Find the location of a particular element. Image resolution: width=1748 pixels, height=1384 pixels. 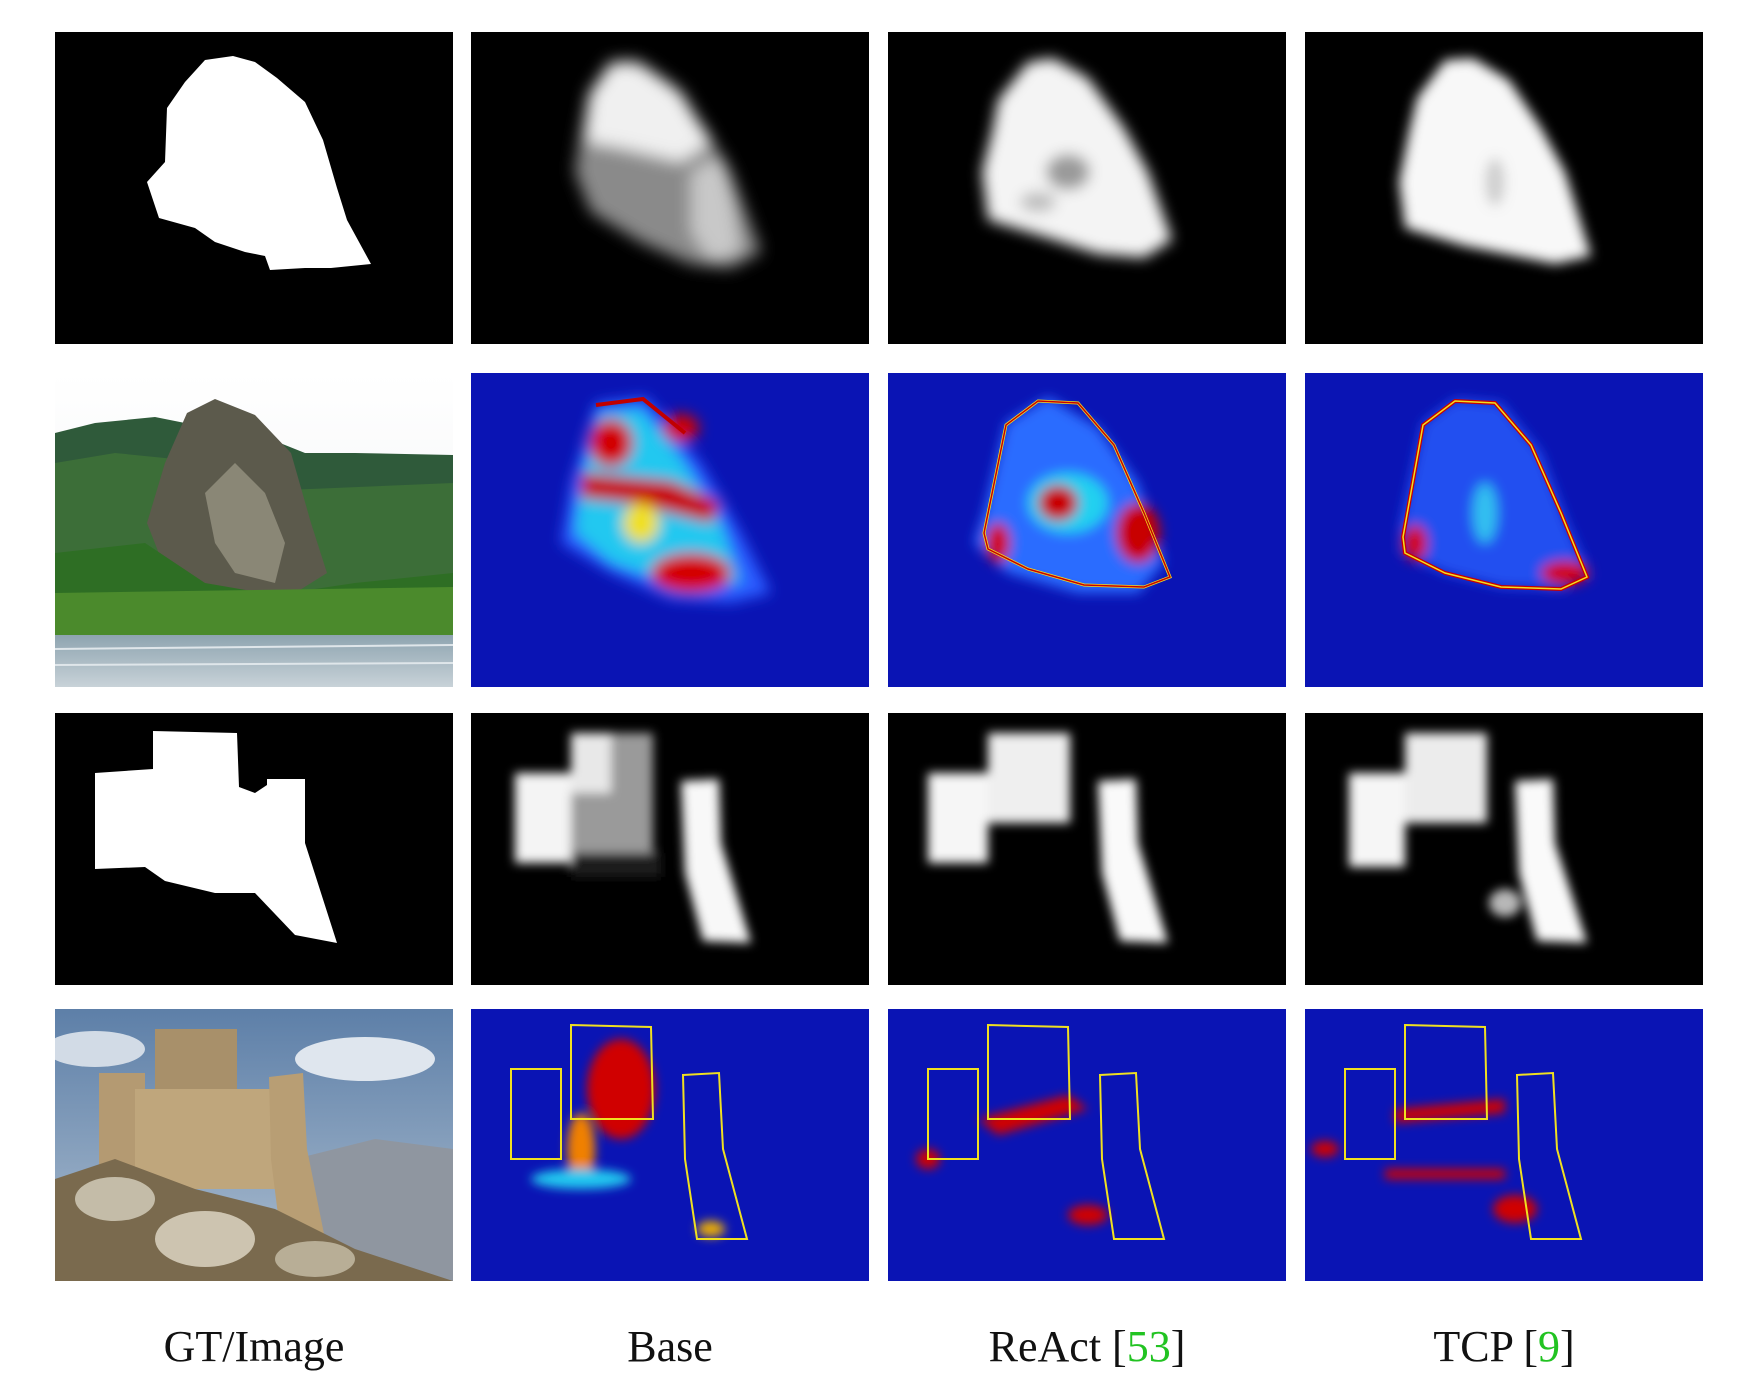

citation-react: 53 is located at coordinates (1149, 1346).